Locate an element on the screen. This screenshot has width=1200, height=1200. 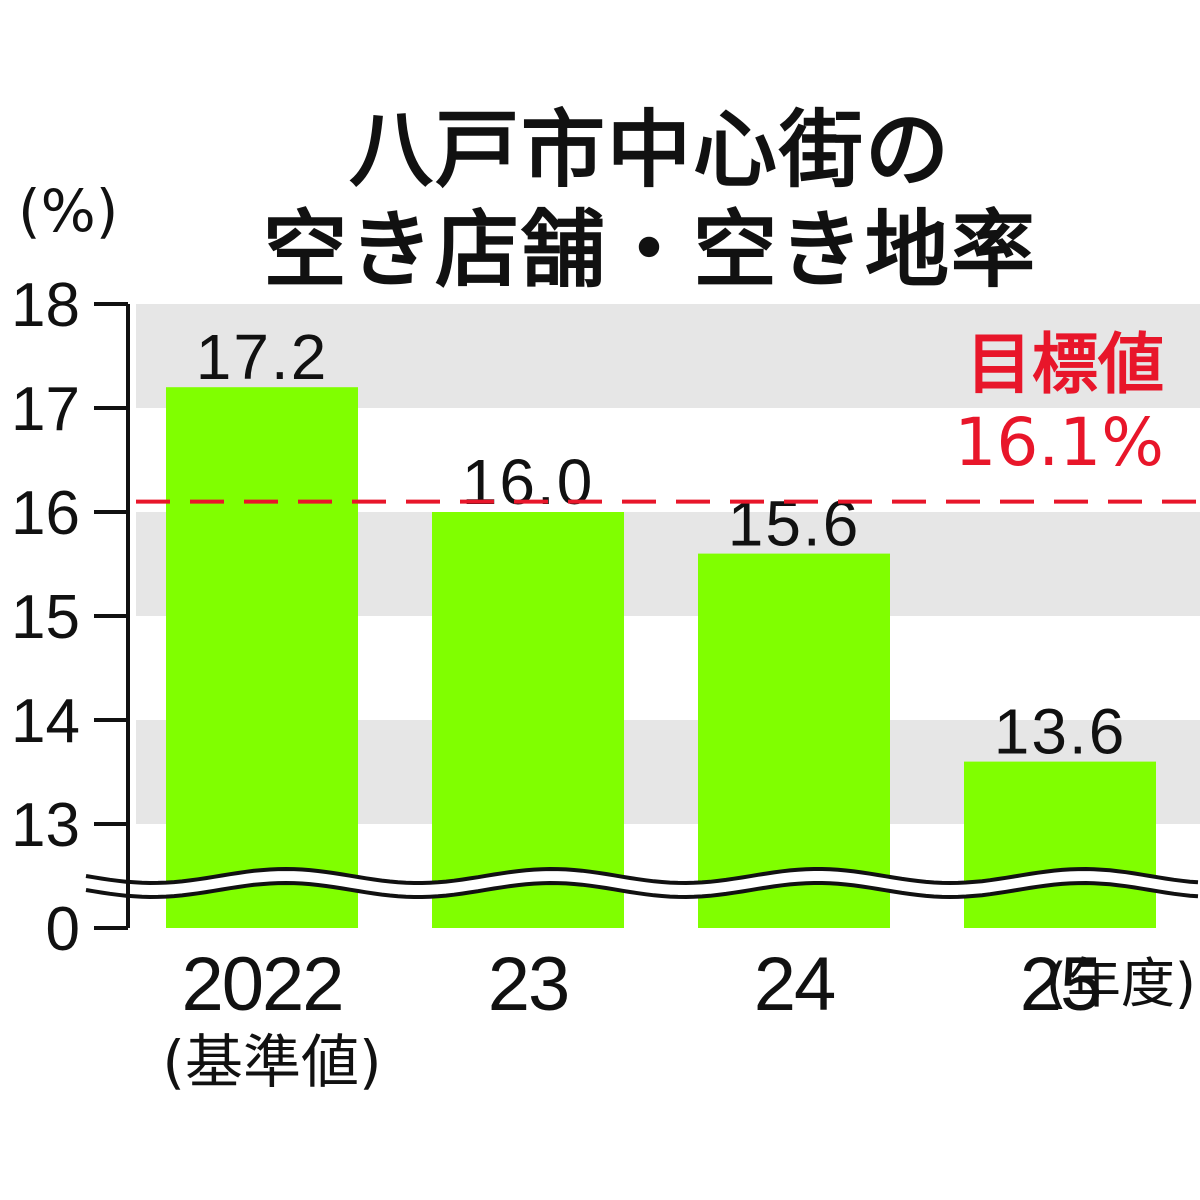
y-tick-label: 18 is located at coordinates (45, 305).